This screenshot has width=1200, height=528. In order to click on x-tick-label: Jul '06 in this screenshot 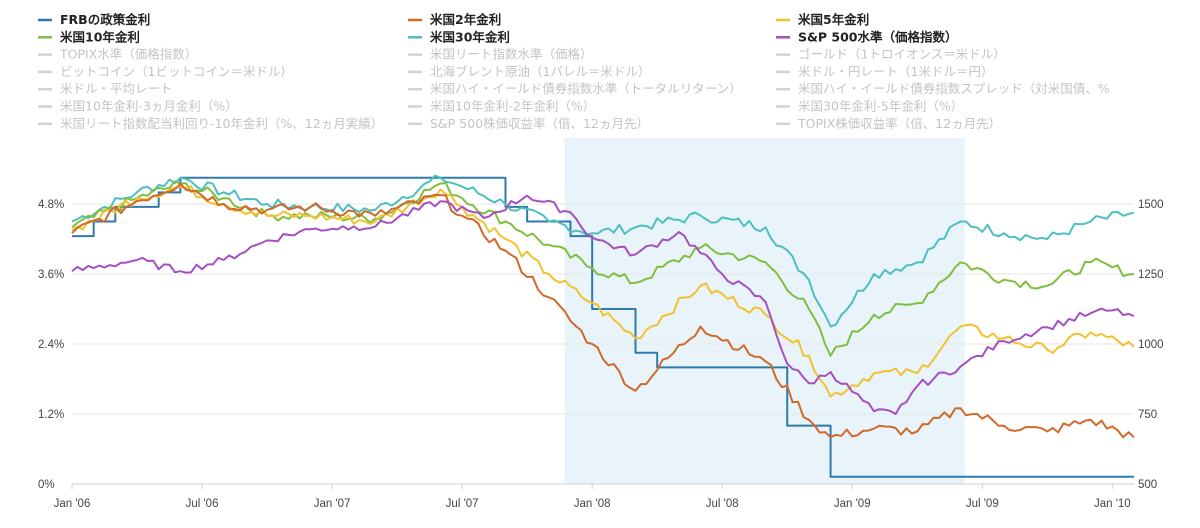, I will do `click(202, 504)`.